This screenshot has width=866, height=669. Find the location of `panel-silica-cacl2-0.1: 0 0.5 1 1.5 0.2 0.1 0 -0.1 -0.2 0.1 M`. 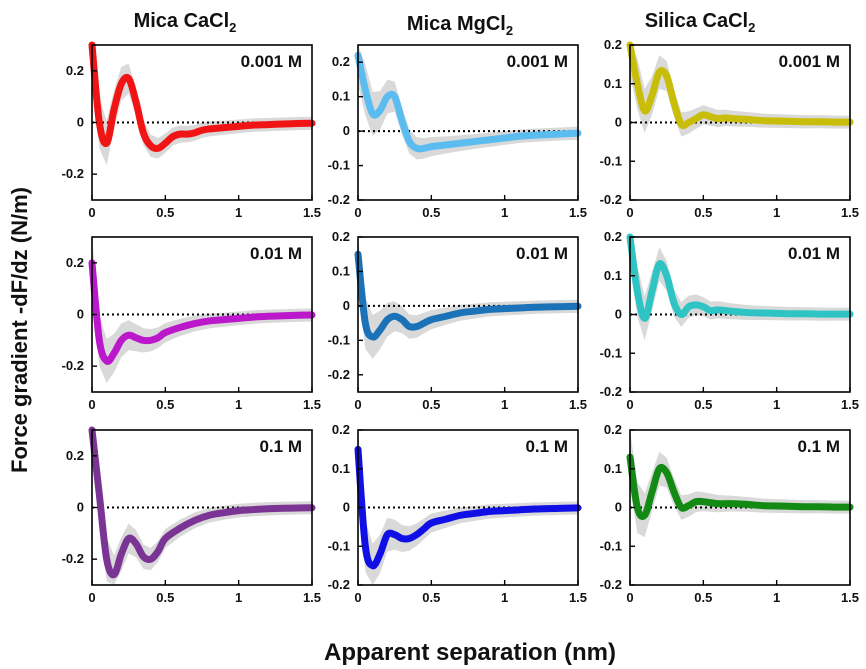

panel-silica-cacl2-0.1: 0 0.5 1 1.5 0.2 0.1 0 -0.1 -0.2 0.1 M is located at coordinates (729, 513).